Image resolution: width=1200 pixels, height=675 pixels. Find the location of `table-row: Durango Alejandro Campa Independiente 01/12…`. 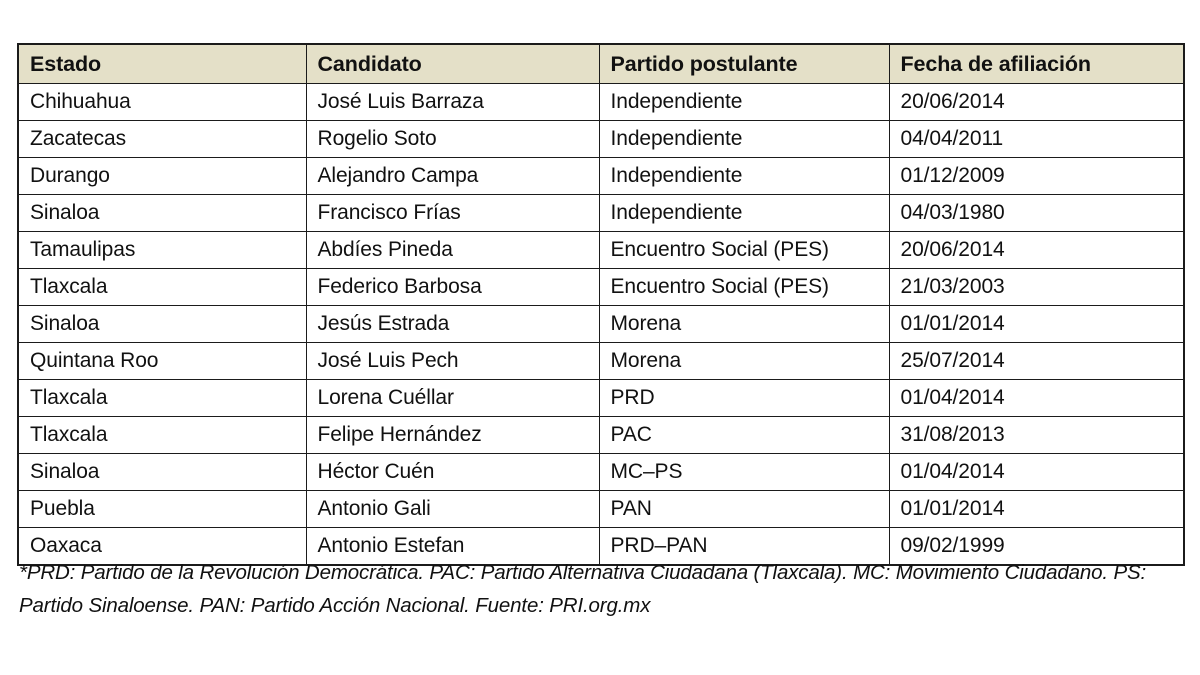

table-row: Durango Alejandro Campa Independiente 01/12… is located at coordinates (601, 176).